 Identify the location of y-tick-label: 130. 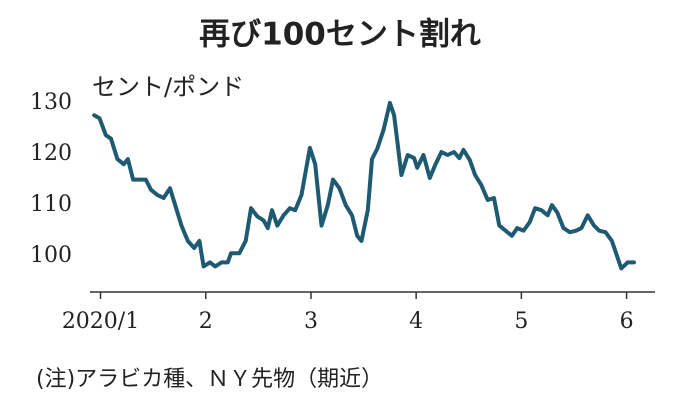
(51, 102).